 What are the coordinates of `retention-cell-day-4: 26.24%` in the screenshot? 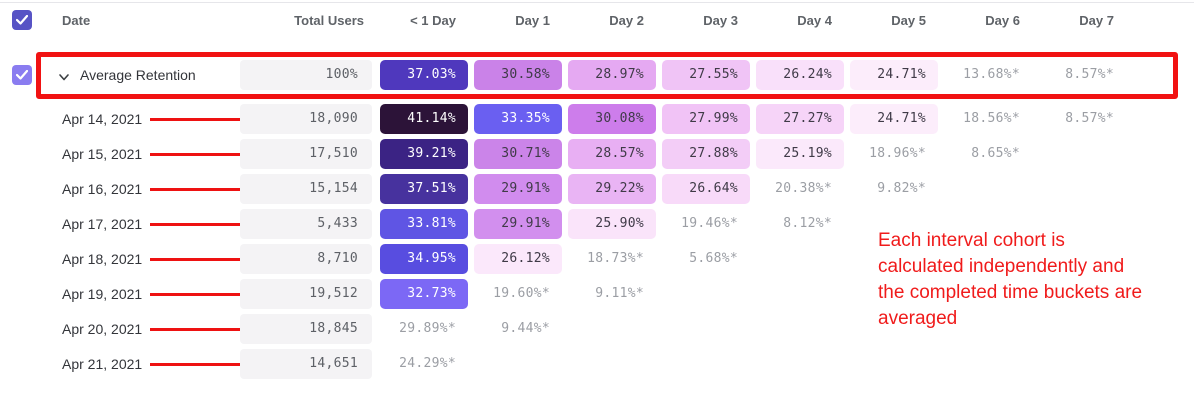 It's located at (800, 75).